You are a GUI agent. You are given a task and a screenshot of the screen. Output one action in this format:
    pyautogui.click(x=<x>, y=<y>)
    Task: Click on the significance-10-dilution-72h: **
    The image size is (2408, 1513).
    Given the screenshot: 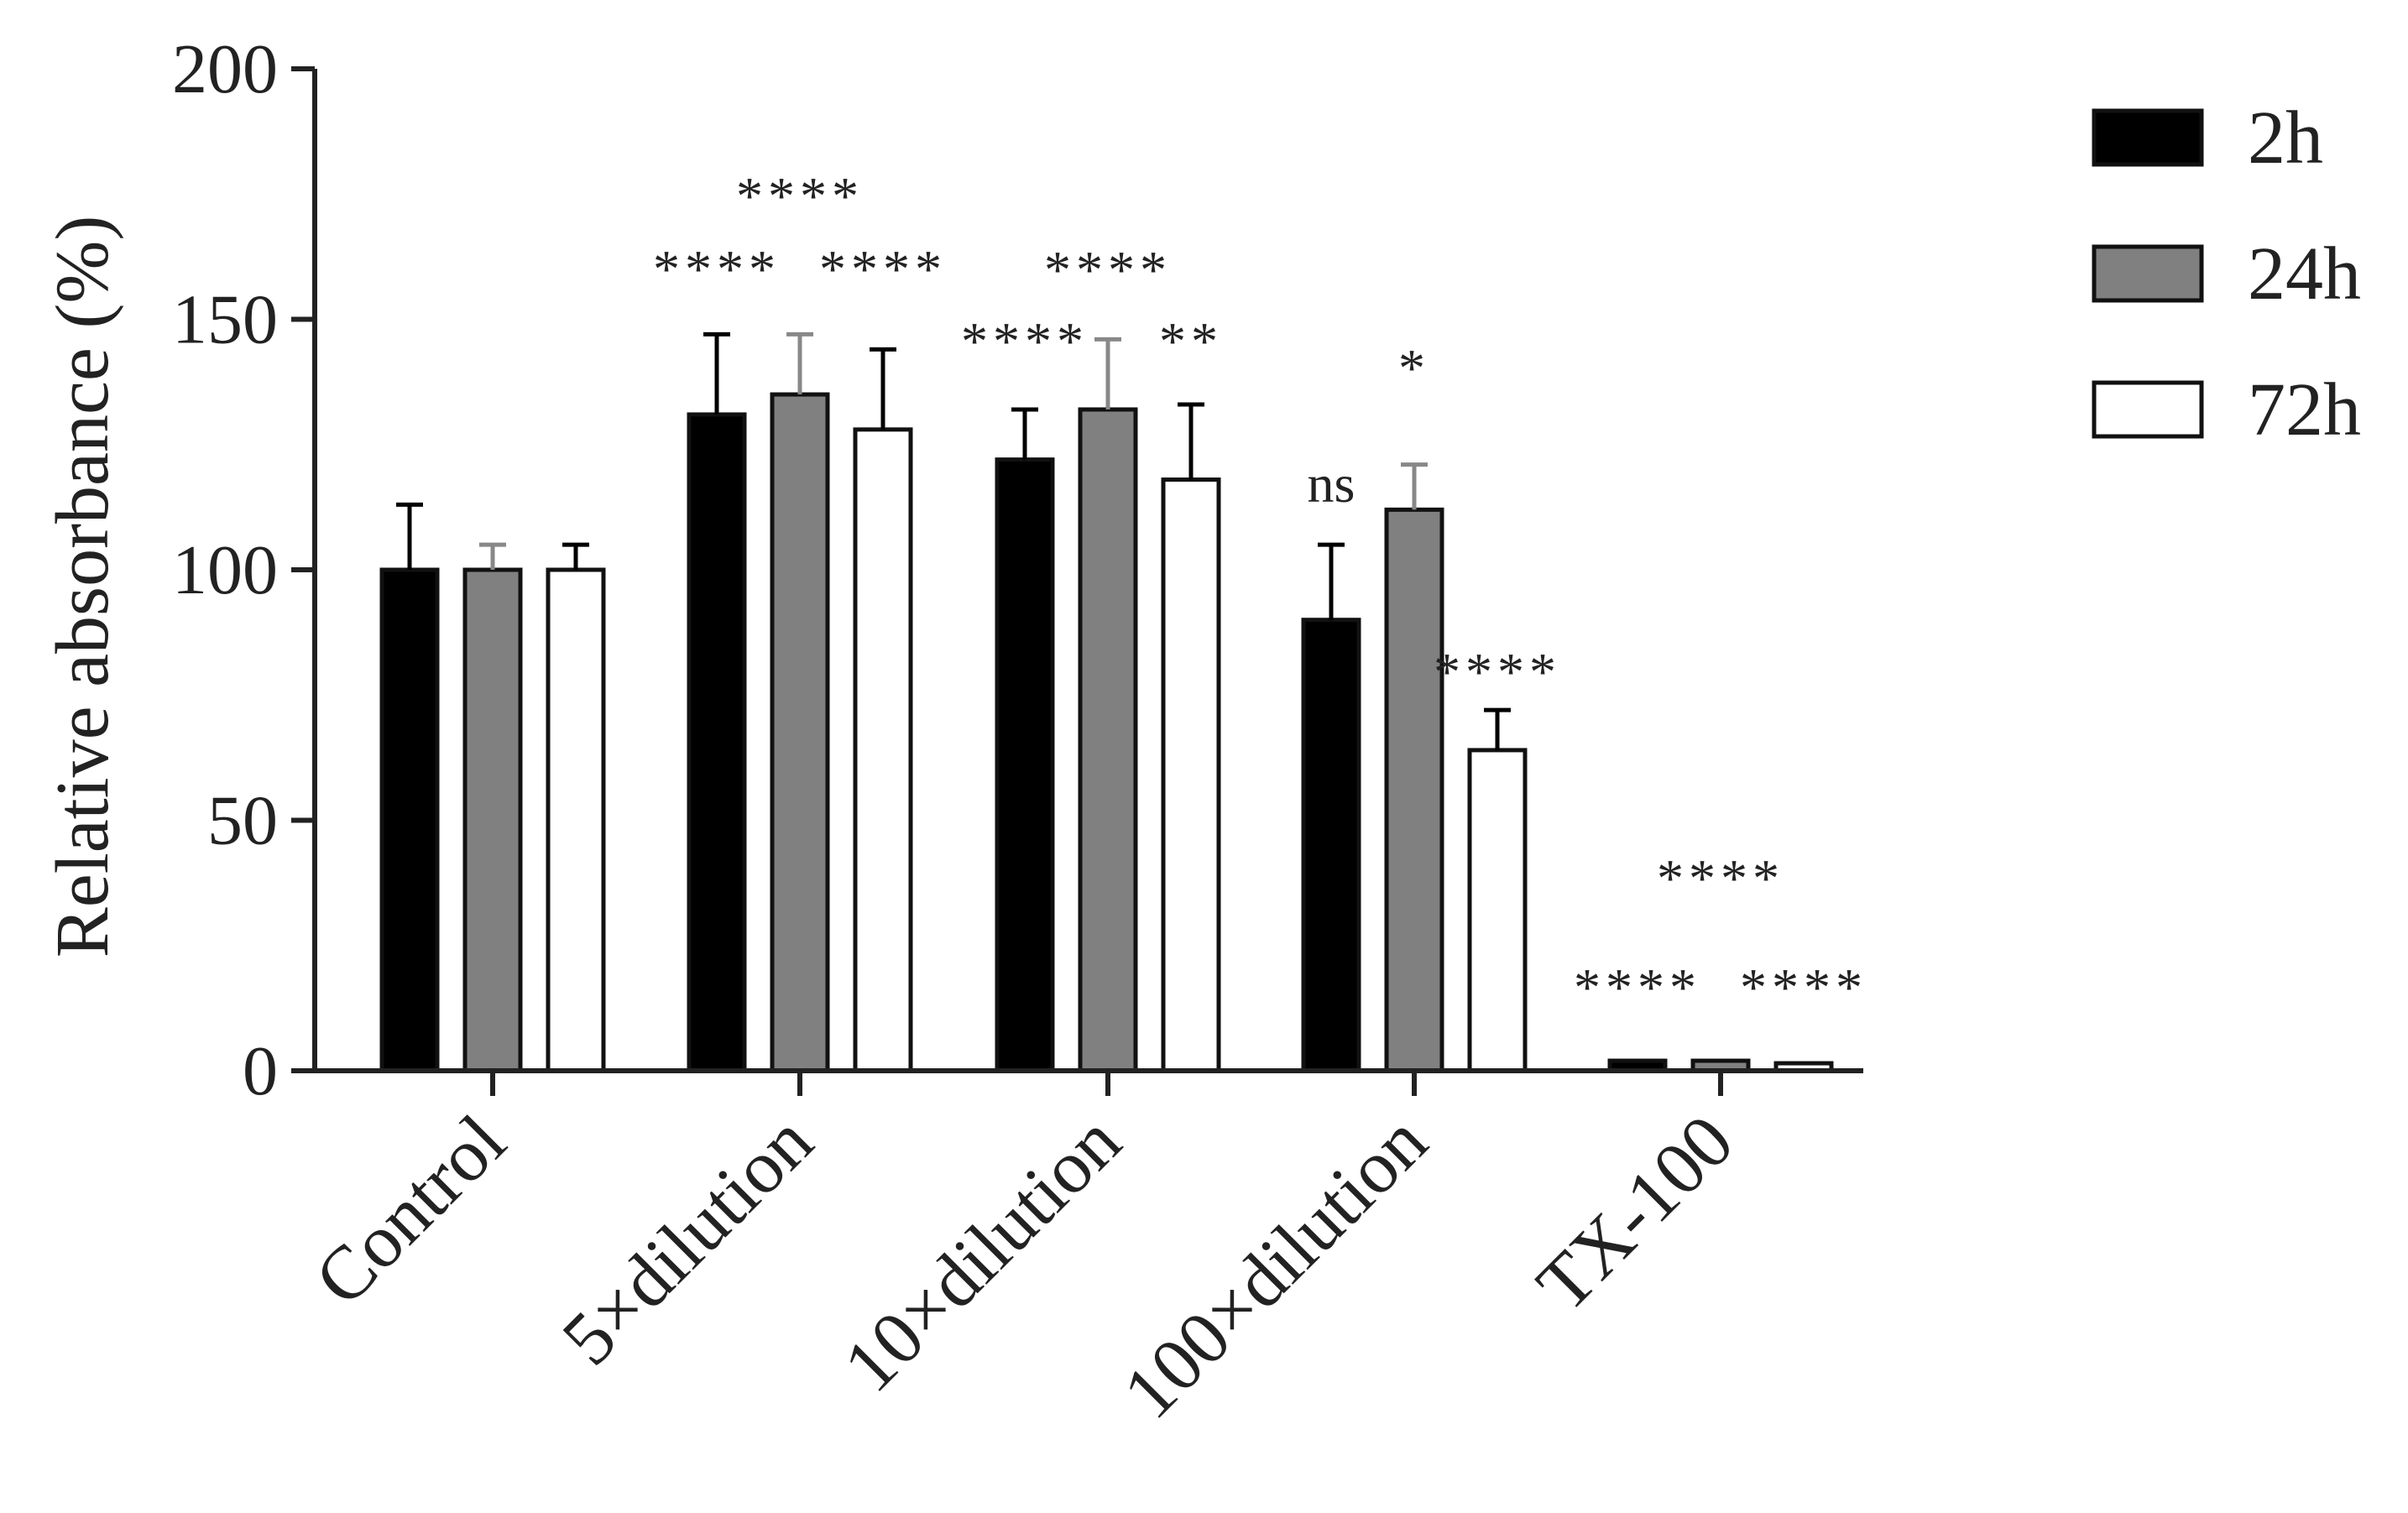 What is the action you would take?
    pyautogui.click(x=1191, y=341)
    